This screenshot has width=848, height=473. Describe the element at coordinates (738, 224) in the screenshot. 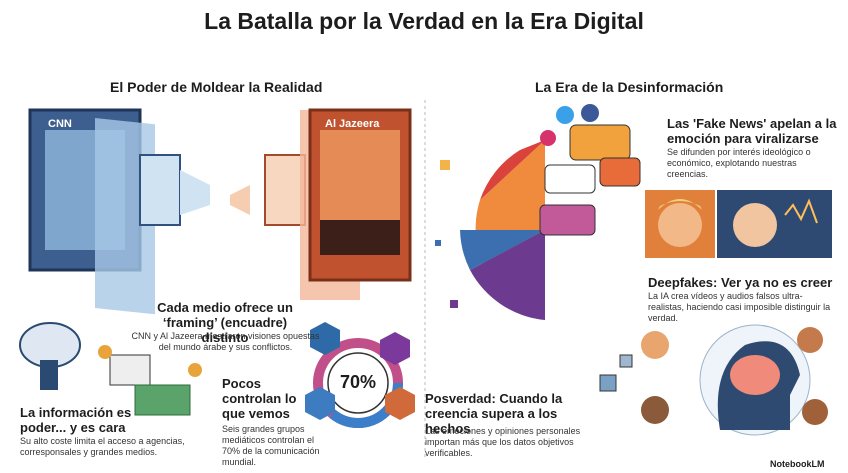

I see `deepfake-faces` at that location.